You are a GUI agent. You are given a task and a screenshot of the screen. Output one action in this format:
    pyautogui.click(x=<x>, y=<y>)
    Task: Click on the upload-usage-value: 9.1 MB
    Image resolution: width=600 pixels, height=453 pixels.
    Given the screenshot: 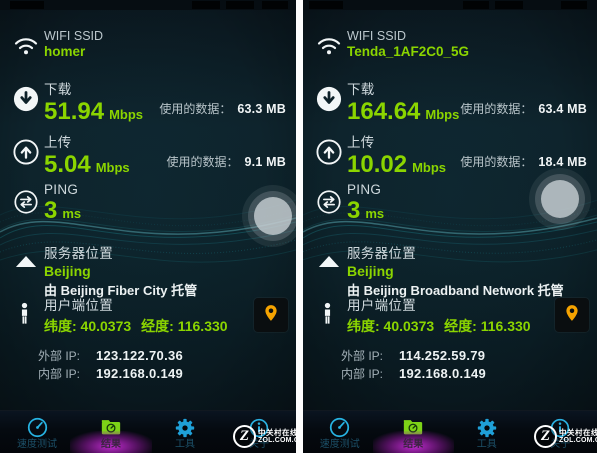 What is the action you would take?
    pyautogui.click(x=265, y=162)
    